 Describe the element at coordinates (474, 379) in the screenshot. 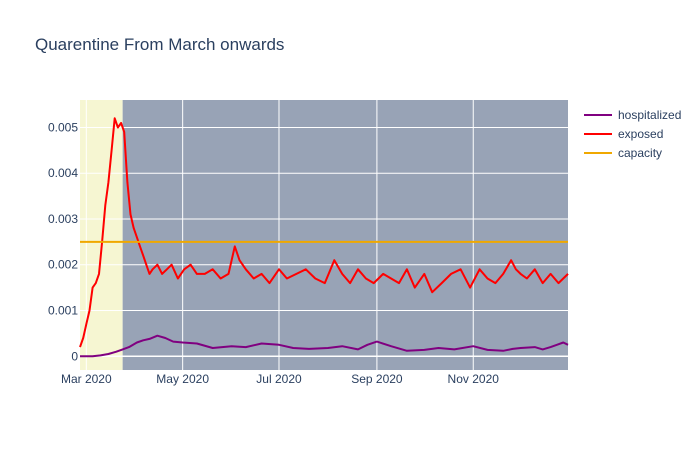

I see `x-tick-label-4: Nov 2020` at that location.